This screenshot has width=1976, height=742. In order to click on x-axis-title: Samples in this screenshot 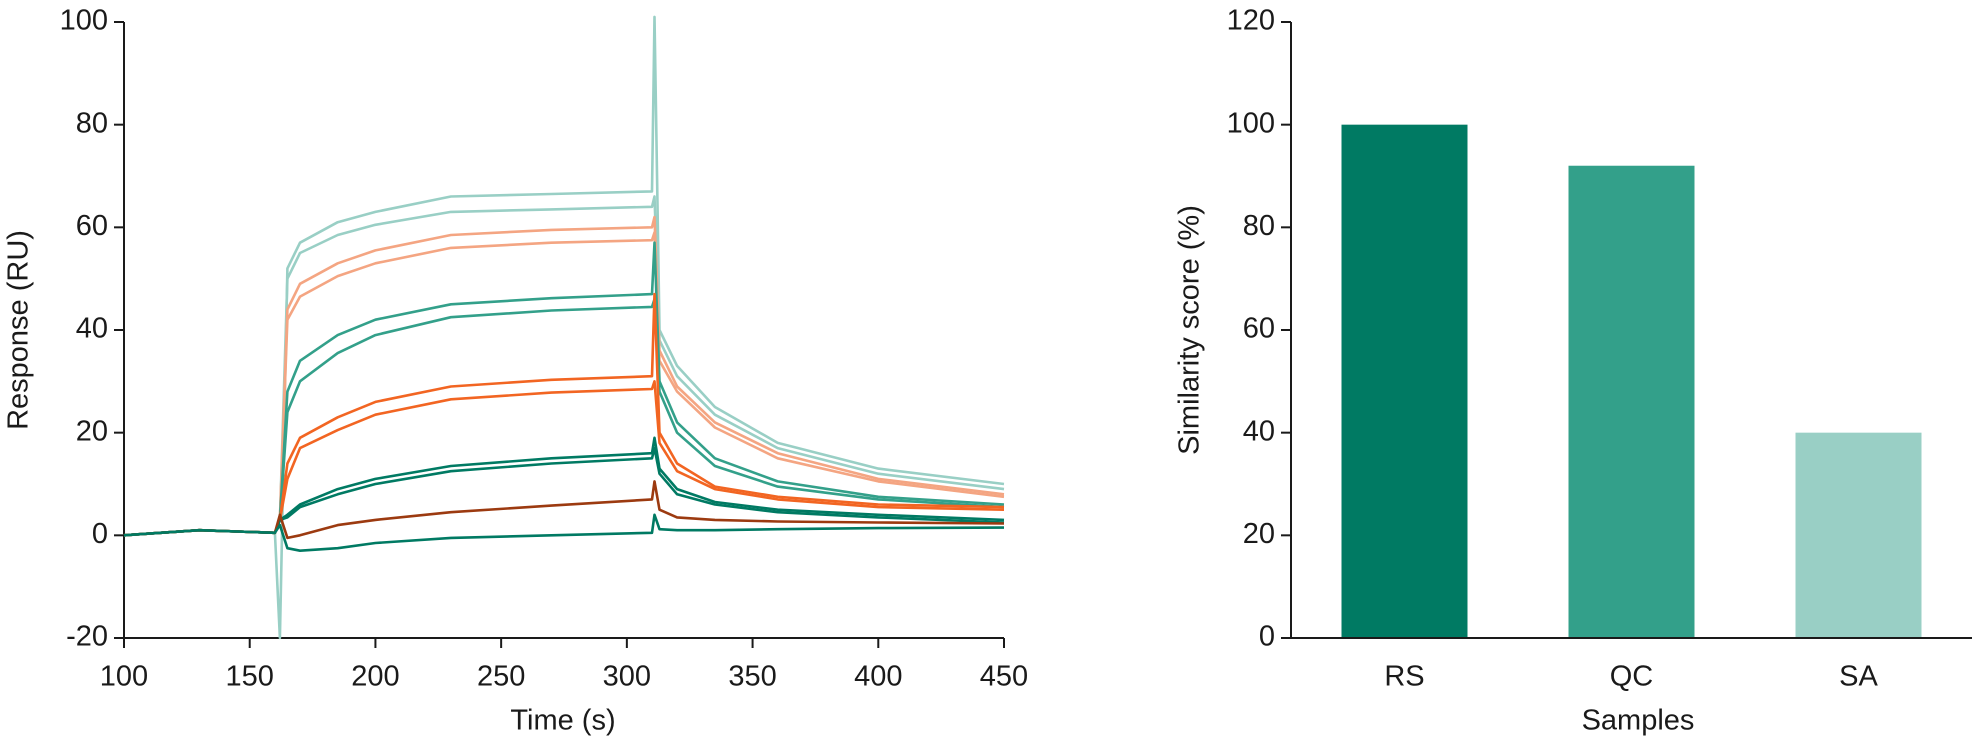, I will do `click(1638, 721)`.